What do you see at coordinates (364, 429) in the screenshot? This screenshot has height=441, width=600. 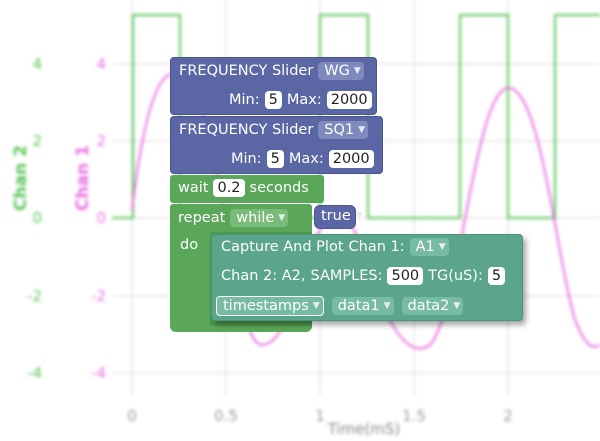 I see `x-axis-label: Time(mS)` at bounding box center [364, 429].